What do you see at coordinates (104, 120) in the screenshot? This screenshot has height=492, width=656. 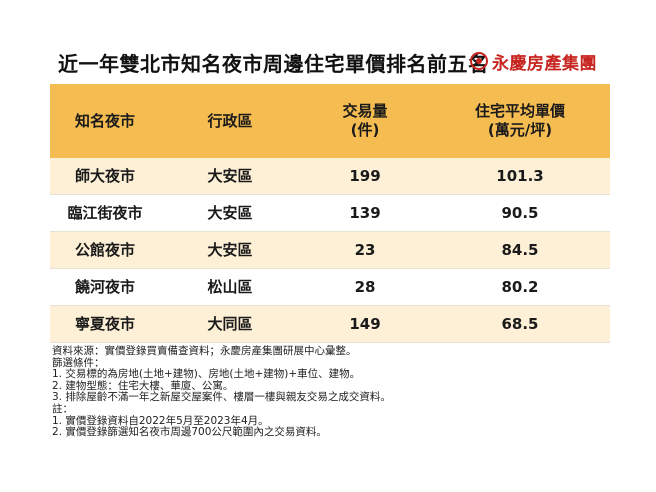 I see `header-market: 知名夜市` at bounding box center [104, 120].